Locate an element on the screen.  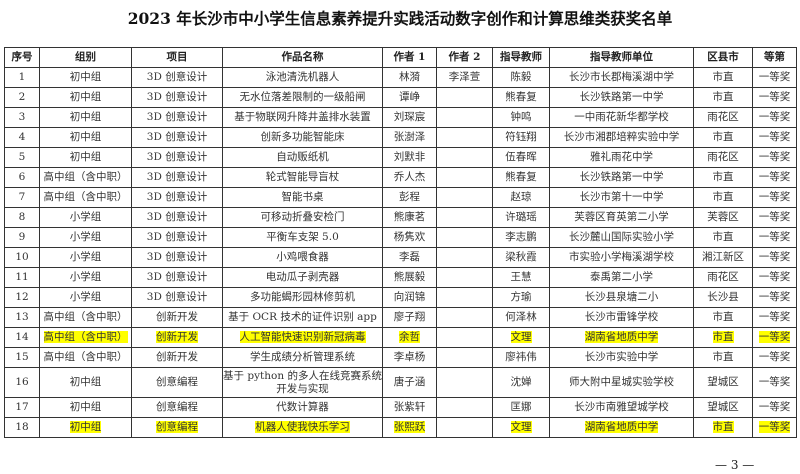
cell-text: 芙蓉区 is located at coordinates (723, 217).